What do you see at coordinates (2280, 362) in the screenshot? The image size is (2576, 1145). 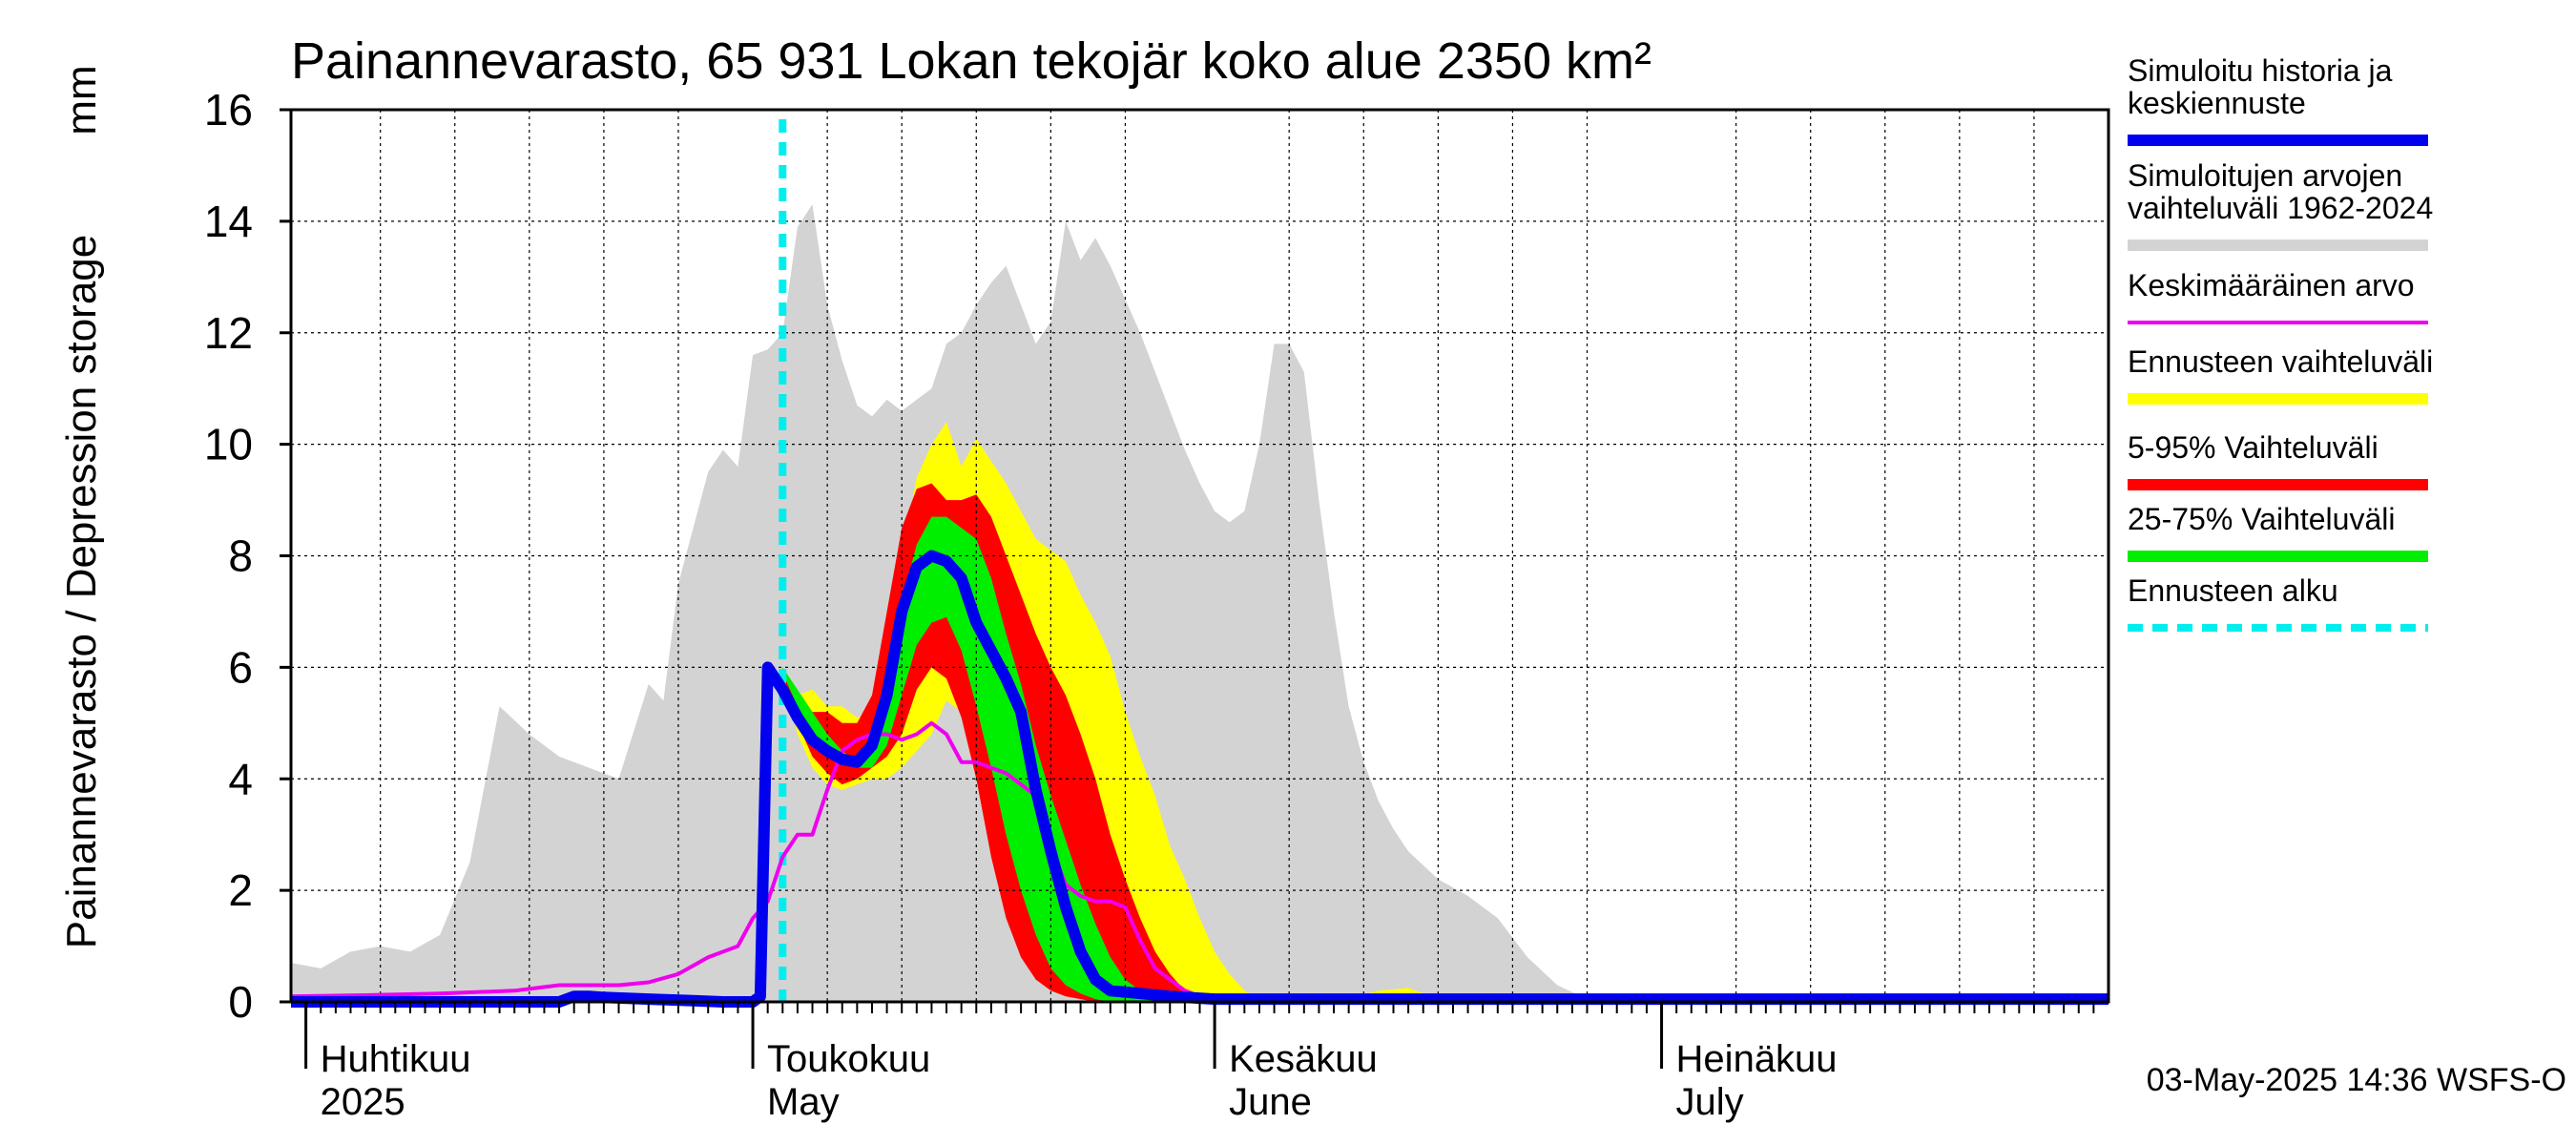 I see `legend-label: Ennusteen vaihteluväli` at bounding box center [2280, 362].